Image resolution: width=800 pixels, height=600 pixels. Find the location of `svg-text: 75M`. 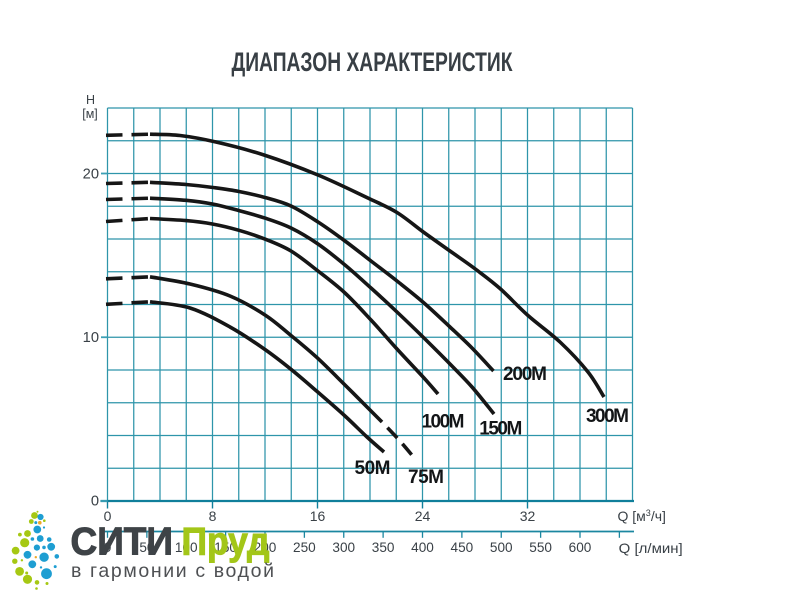

svg-text: 75M is located at coordinates (426, 477).